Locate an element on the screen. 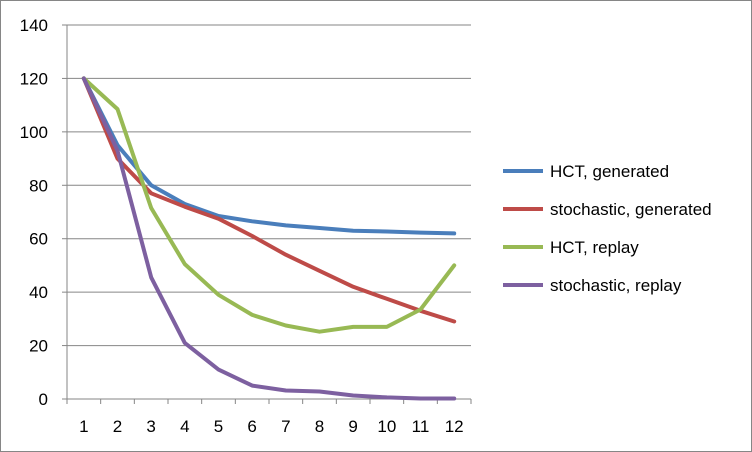 Image resolution: width=752 pixels, height=452 pixels. x-tick-label-6: 6 is located at coordinates (251, 426).